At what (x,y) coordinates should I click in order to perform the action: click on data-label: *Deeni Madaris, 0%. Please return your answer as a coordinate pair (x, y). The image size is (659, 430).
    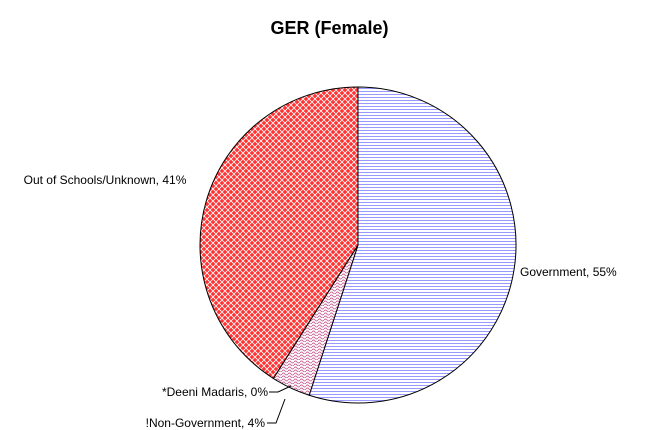
    Looking at the image, I should click on (214, 392).